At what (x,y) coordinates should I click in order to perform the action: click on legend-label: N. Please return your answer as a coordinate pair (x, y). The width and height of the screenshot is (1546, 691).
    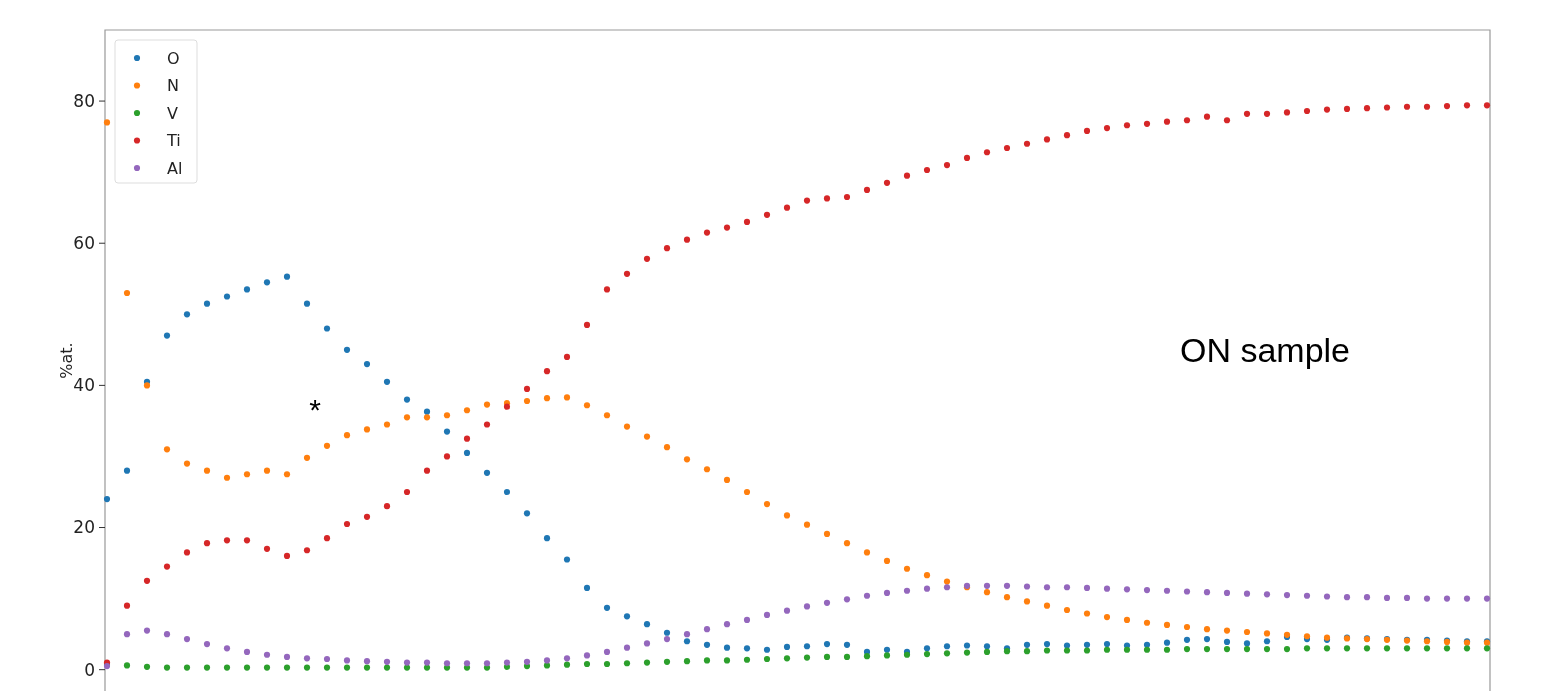
    Looking at the image, I should click on (173, 86).